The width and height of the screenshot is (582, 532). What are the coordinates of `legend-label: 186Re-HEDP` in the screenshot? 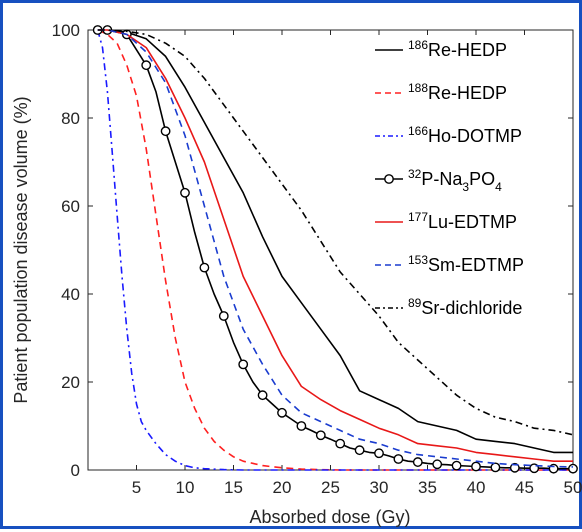 It's located at (457, 49).